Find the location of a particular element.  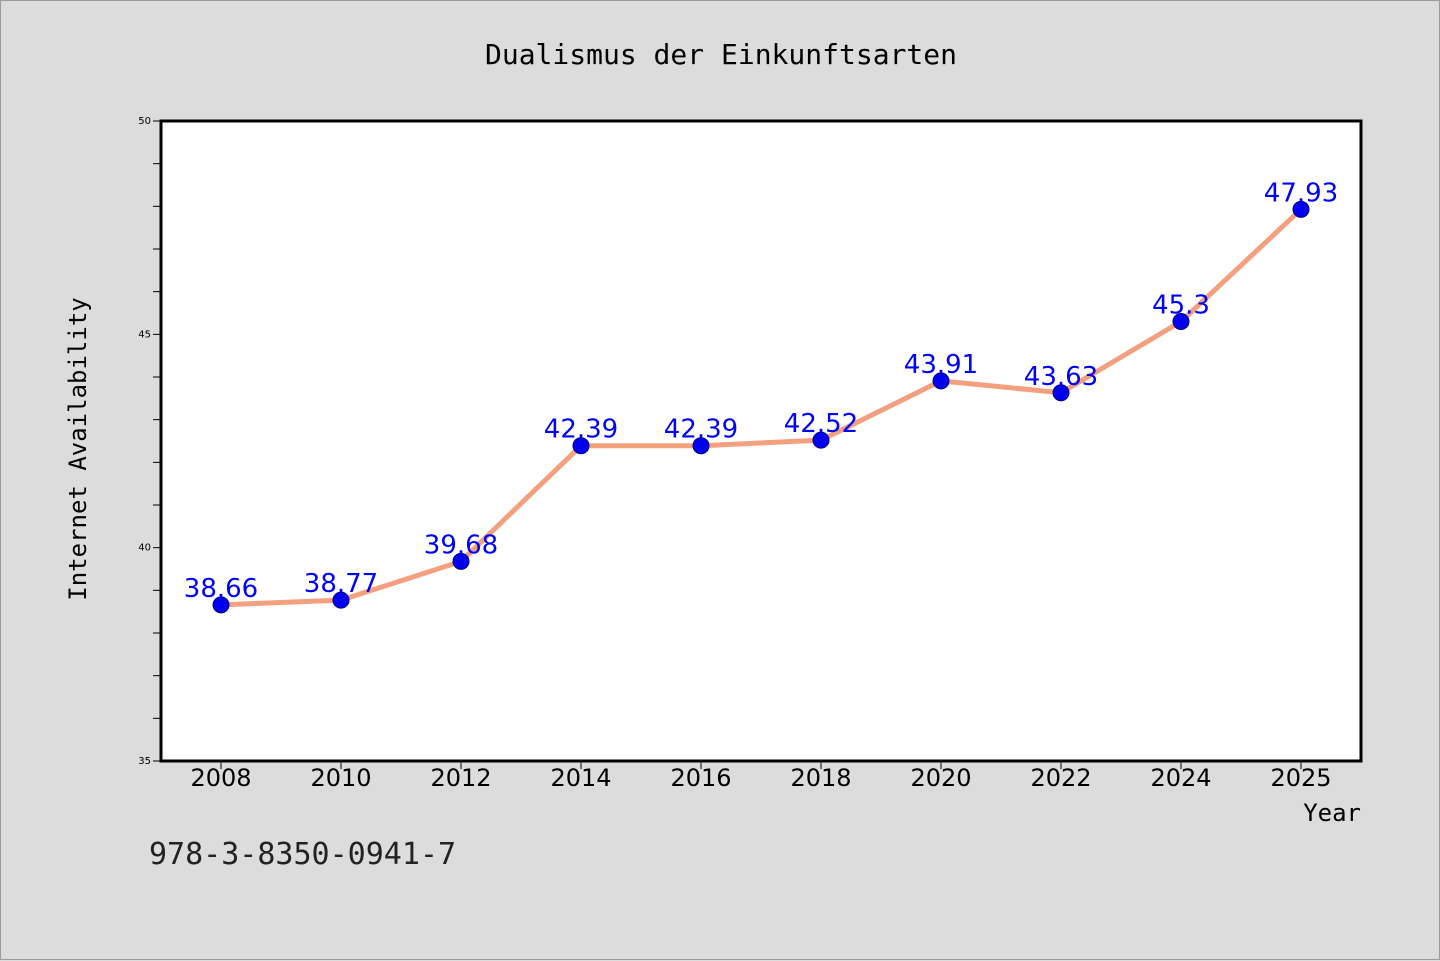

footer-code: 978-3-8350-0941-7 is located at coordinates (302, 854).